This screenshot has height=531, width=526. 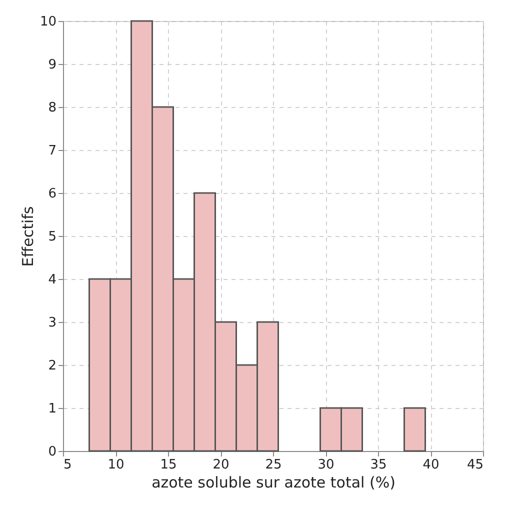 What do you see at coordinates (48, 22) in the screenshot?
I see `y-tick-label: 10` at bounding box center [48, 22].